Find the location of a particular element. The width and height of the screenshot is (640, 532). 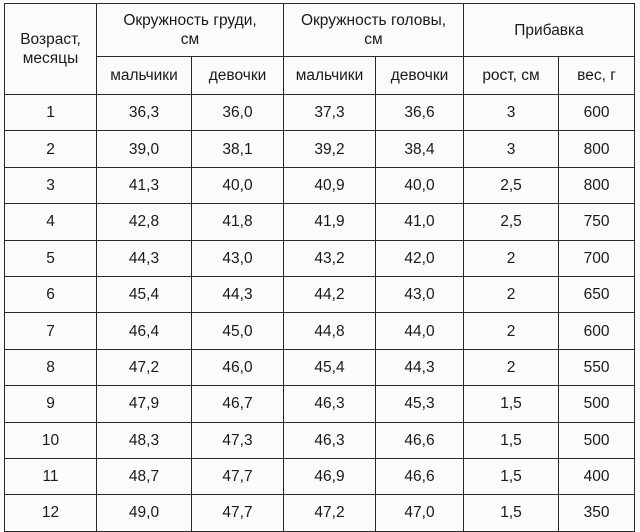

head-girls-cell: 46,6 is located at coordinates (419, 440).